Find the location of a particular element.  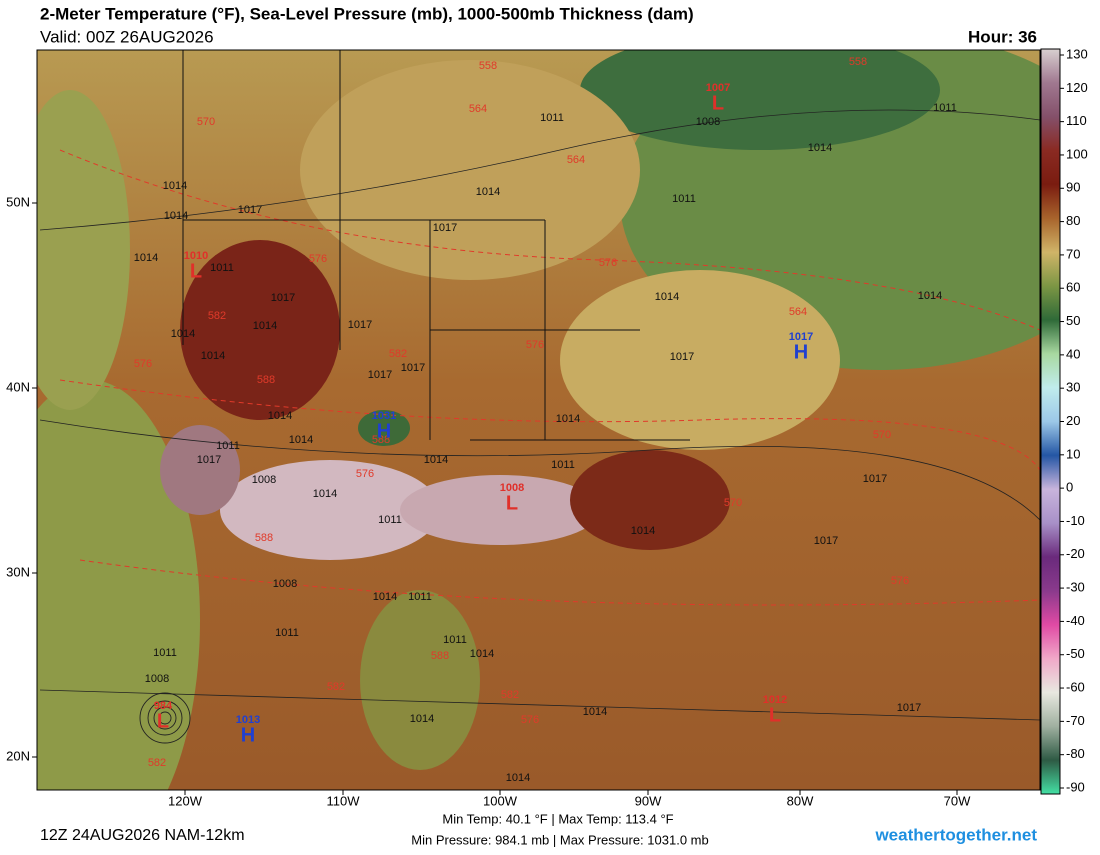

colorbar-label: -30 is located at coordinates (1075, 587).